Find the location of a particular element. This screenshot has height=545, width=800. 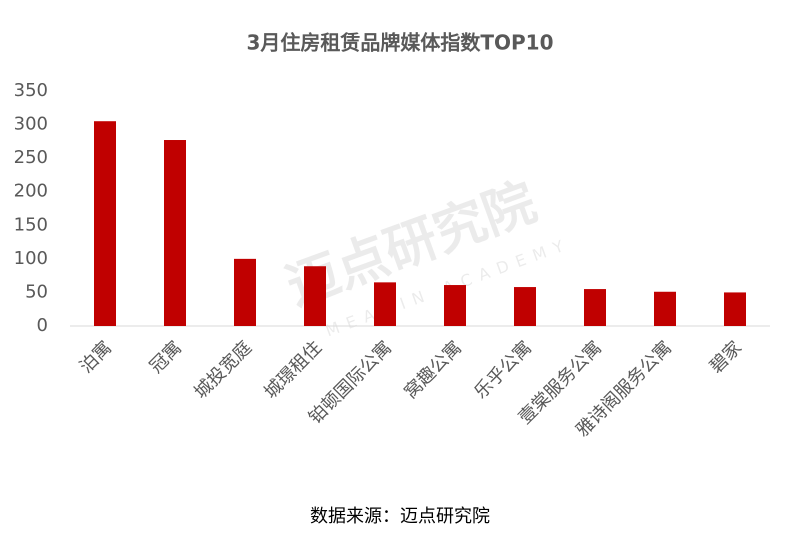

y-tick-label: 50 is located at coordinates (36, 291).